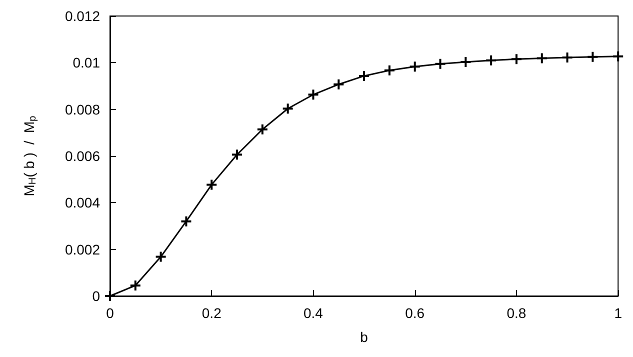 The image size is (633, 357). What do you see at coordinates (516, 313) in the screenshot?
I see `x-tick-label: 0.8` at bounding box center [516, 313].